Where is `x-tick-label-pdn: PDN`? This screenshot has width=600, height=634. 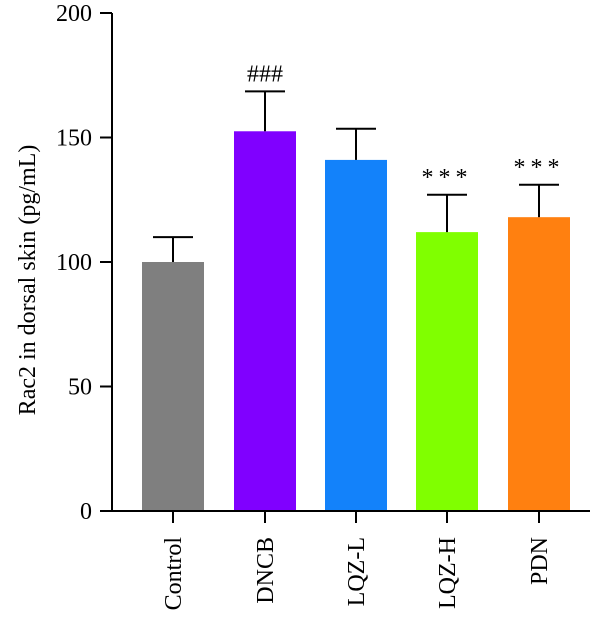 x-tick-label-pdn: PDN is located at coordinates (540, 561).